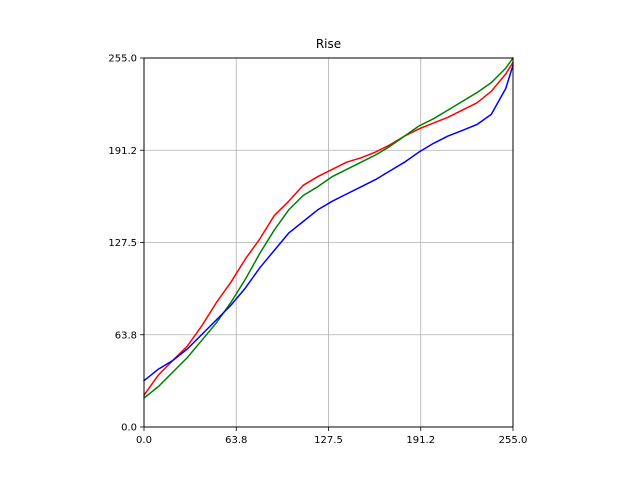 This screenshot has width=640, height=480. What do you see at coordinates (122, 243) in the screenshot?
I see `y-tick-label: 127.5` at bounding box center [122, 243].